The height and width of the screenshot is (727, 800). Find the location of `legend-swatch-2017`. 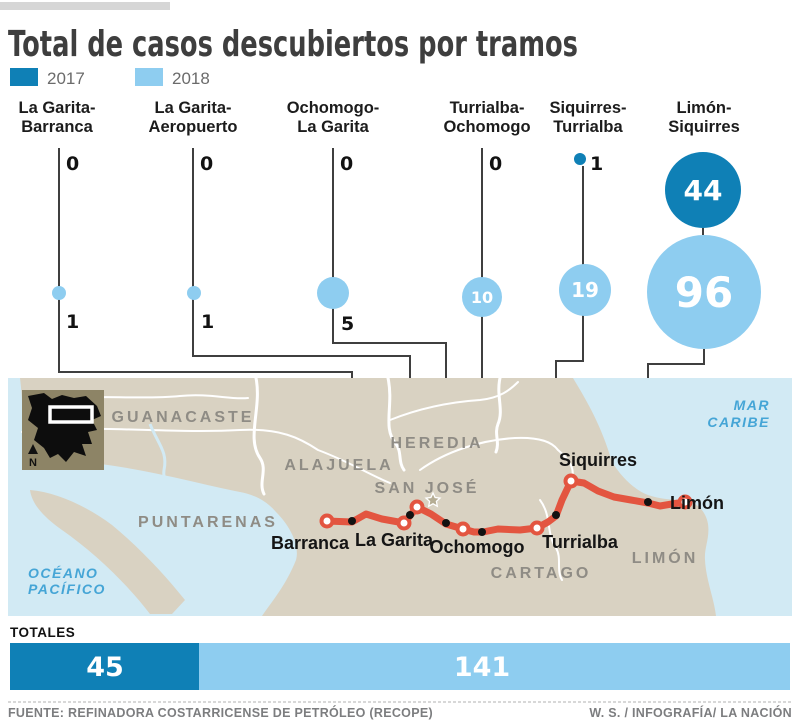

legend-swatch-2017 is located at coordinates (24, 77).